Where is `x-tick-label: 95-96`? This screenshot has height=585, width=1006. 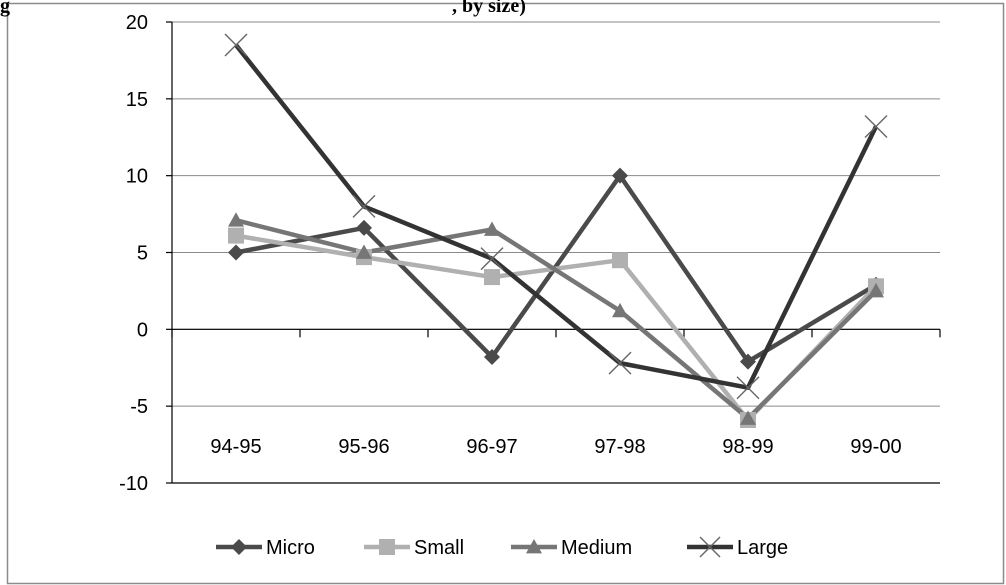 x-tick-label: 95-96 is located at coordinates (363, 447).